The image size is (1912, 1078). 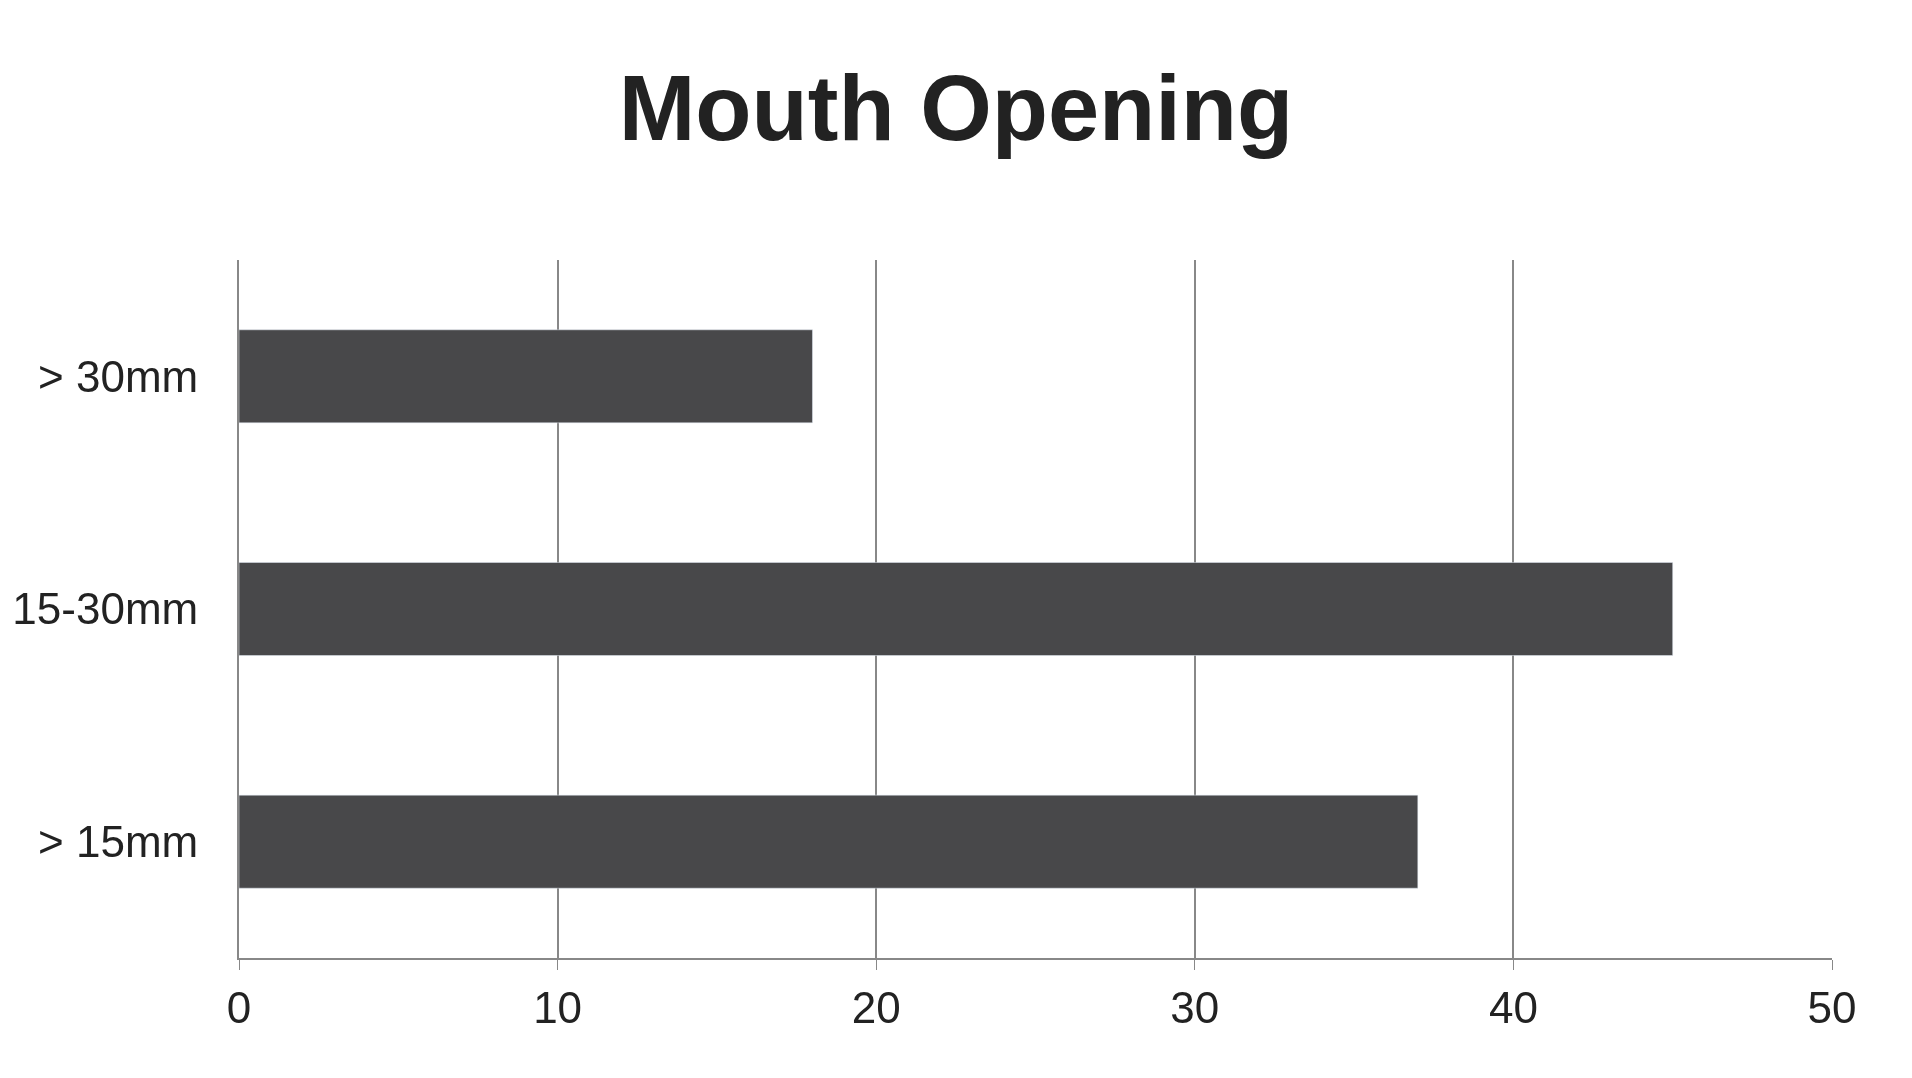 I want to click on x-tick-label: 0, so click(x=239, y=1007).